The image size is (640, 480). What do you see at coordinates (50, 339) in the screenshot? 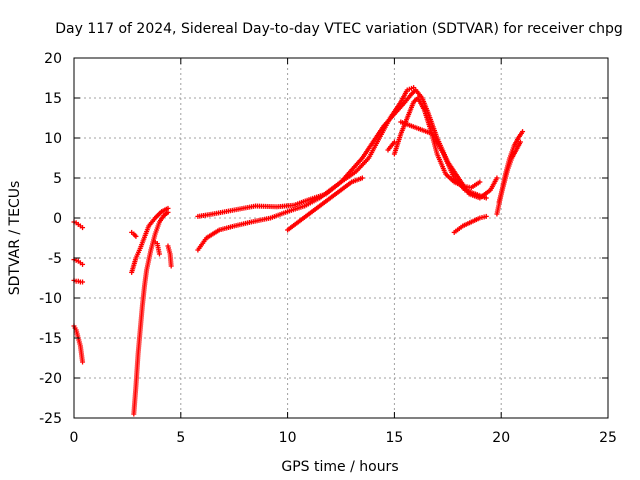
I see `y-tick-label: -15` at bounding box center [50, 339].